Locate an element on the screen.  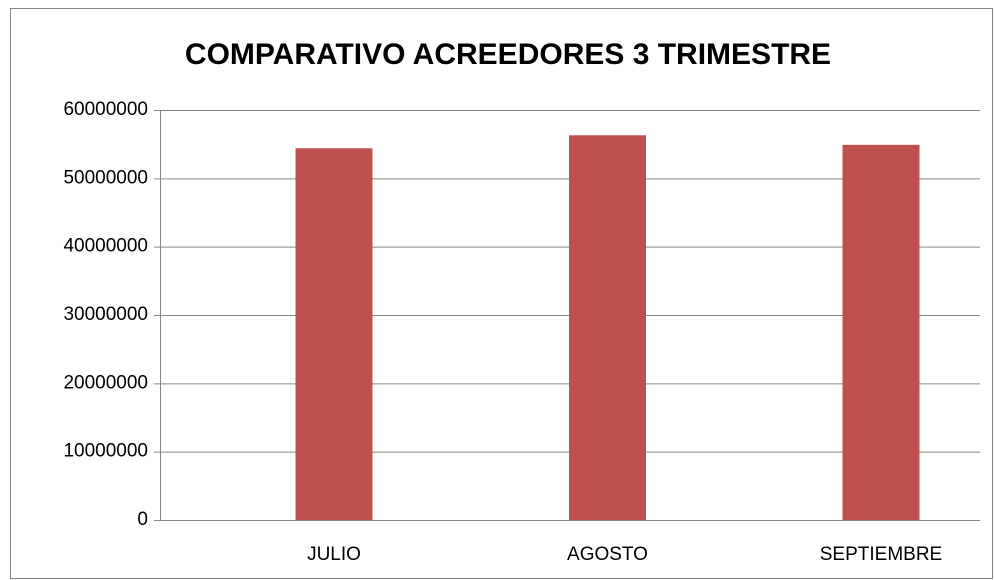
y-tick-label: 60000000 is located at coordinates (105, 109).